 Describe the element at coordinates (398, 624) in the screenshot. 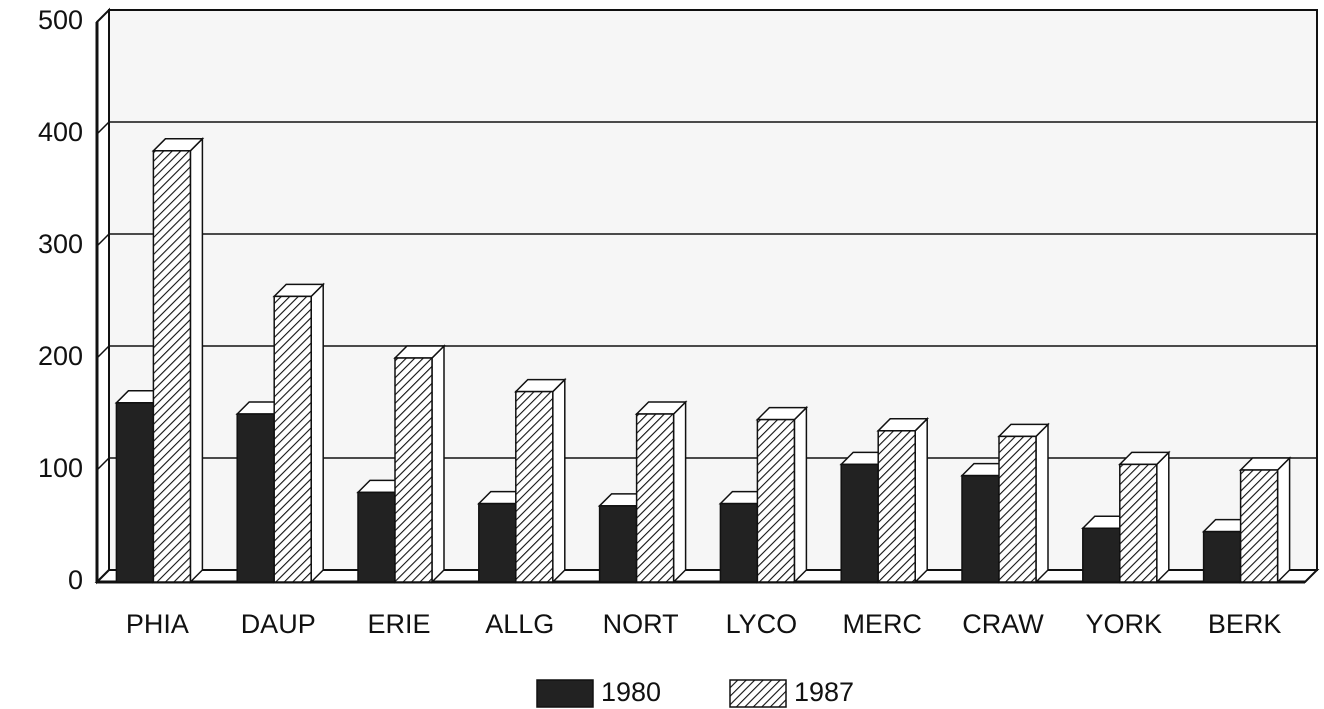

I see `x-tick-label: ERIE` at that location.